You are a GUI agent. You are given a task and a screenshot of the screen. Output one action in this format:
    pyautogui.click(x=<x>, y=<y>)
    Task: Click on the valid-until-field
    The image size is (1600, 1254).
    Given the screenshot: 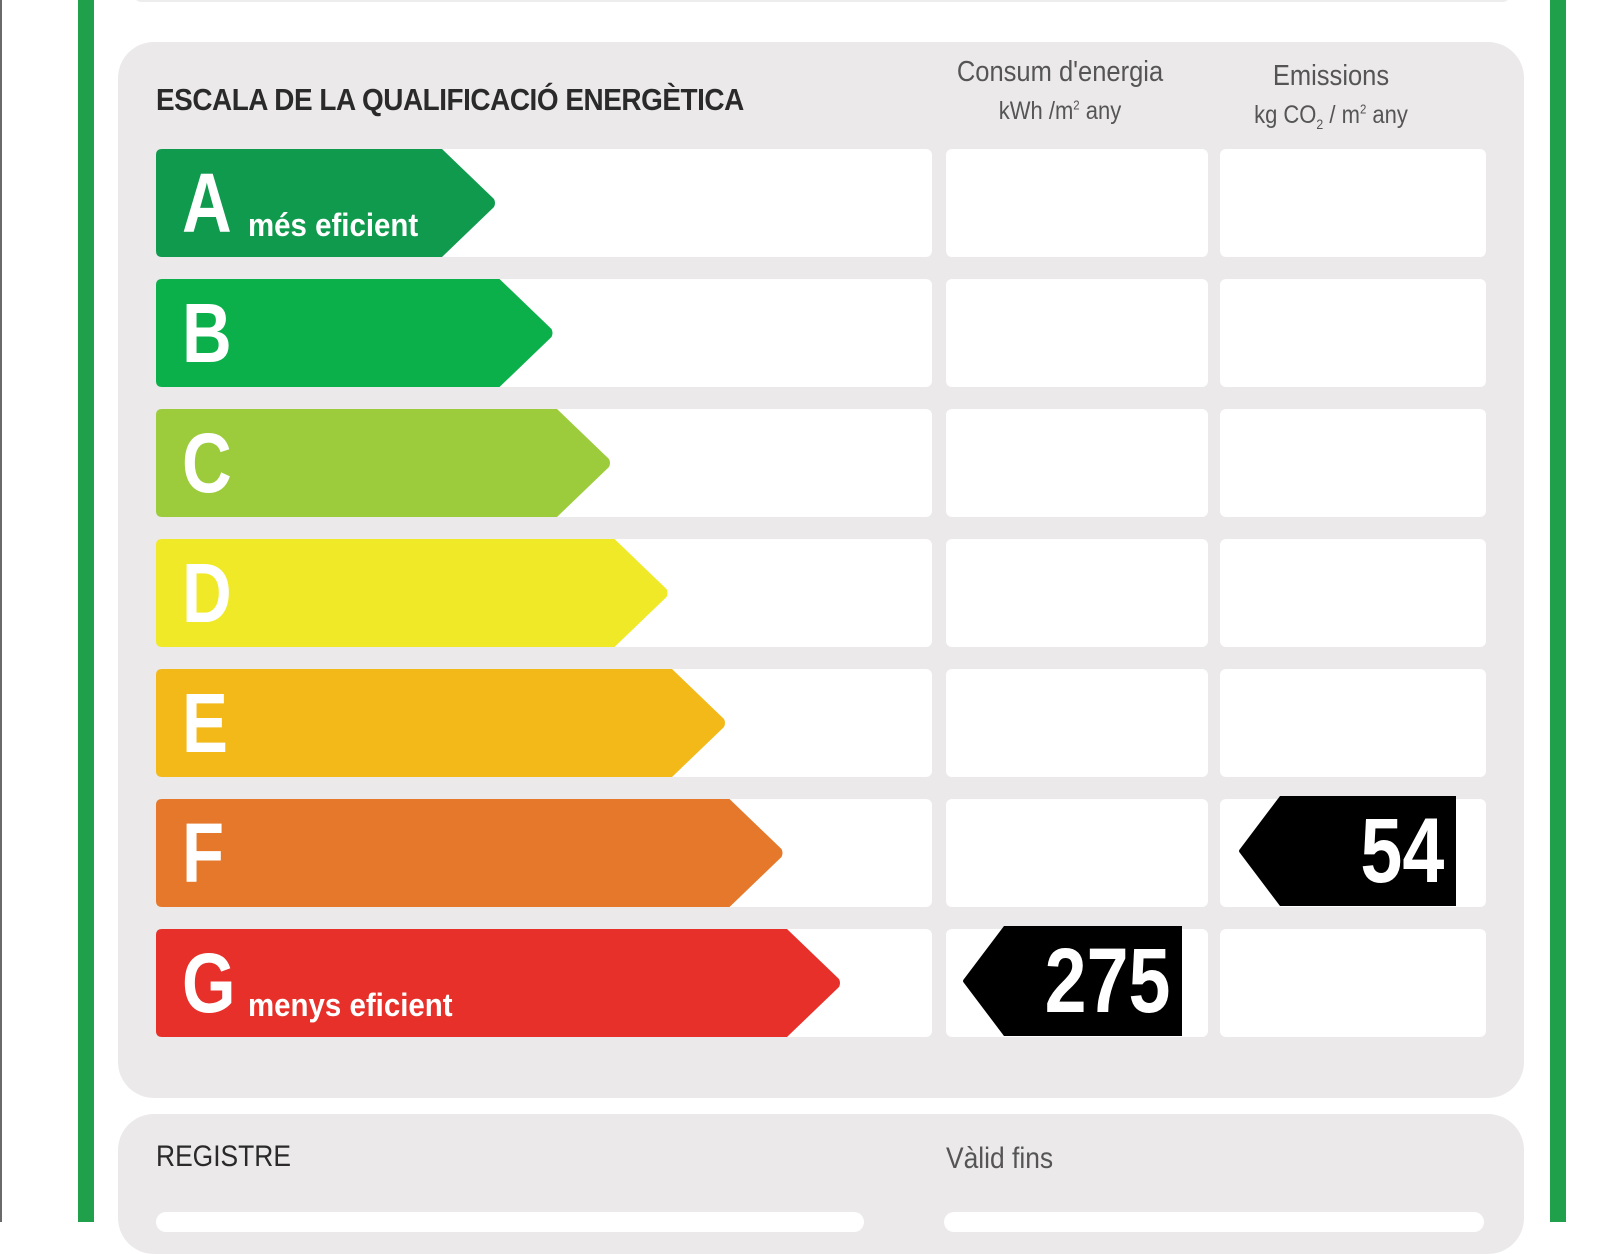 What is the action you would take?
    pyautogui.click(x=1214, y=1222)
    